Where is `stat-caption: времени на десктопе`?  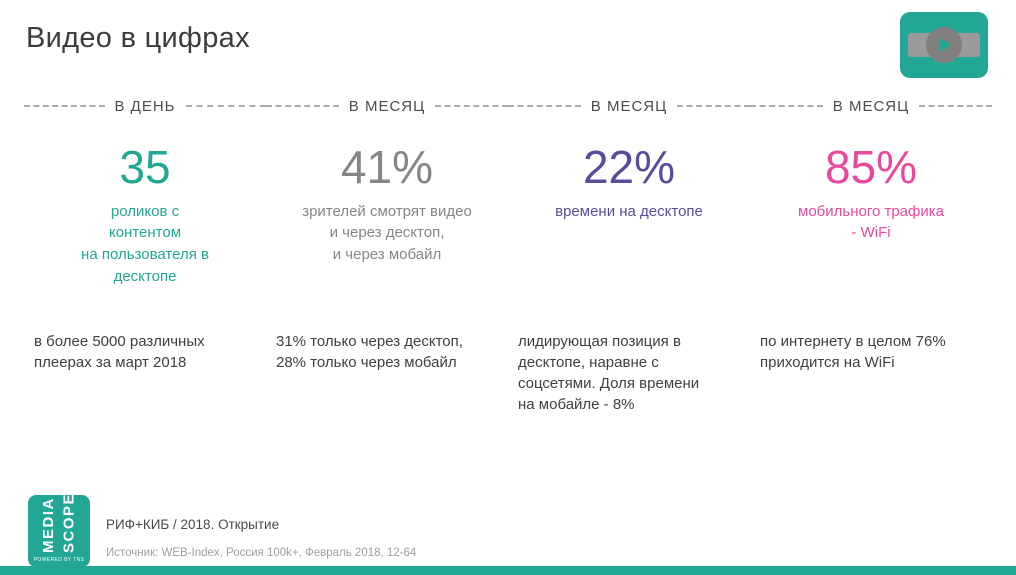 stat-caption: времени на десктопе is located at coordinates (629, 211).